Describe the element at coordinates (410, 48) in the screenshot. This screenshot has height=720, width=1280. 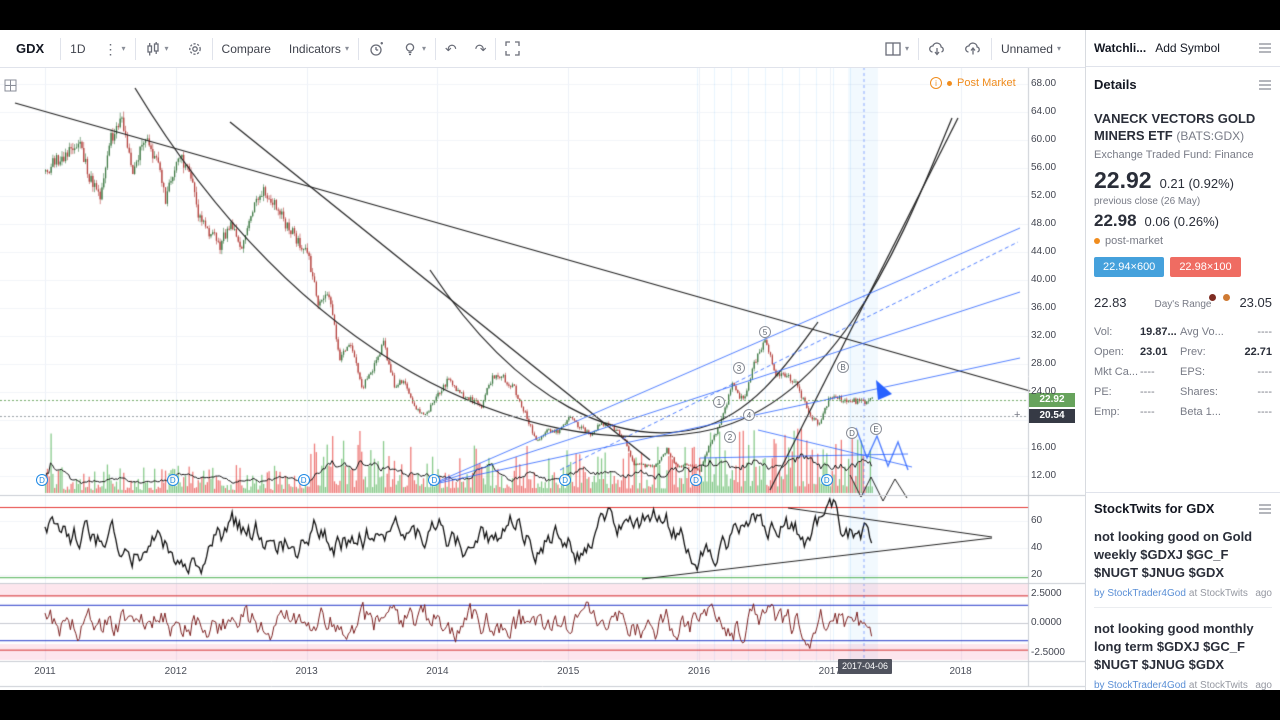
I see `lightbulb-icon` at that location.